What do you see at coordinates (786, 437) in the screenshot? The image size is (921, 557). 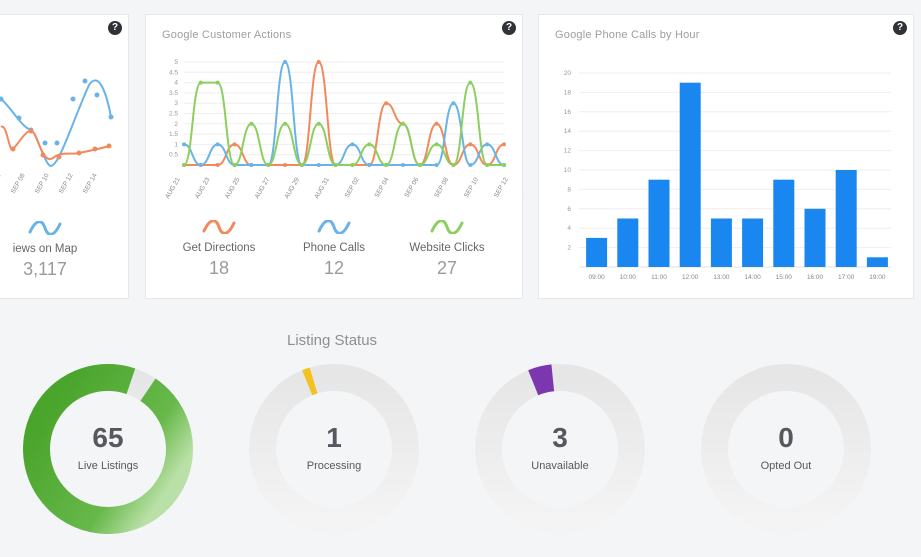 I see `donut-value: 0` at bounding box center [786, 437].